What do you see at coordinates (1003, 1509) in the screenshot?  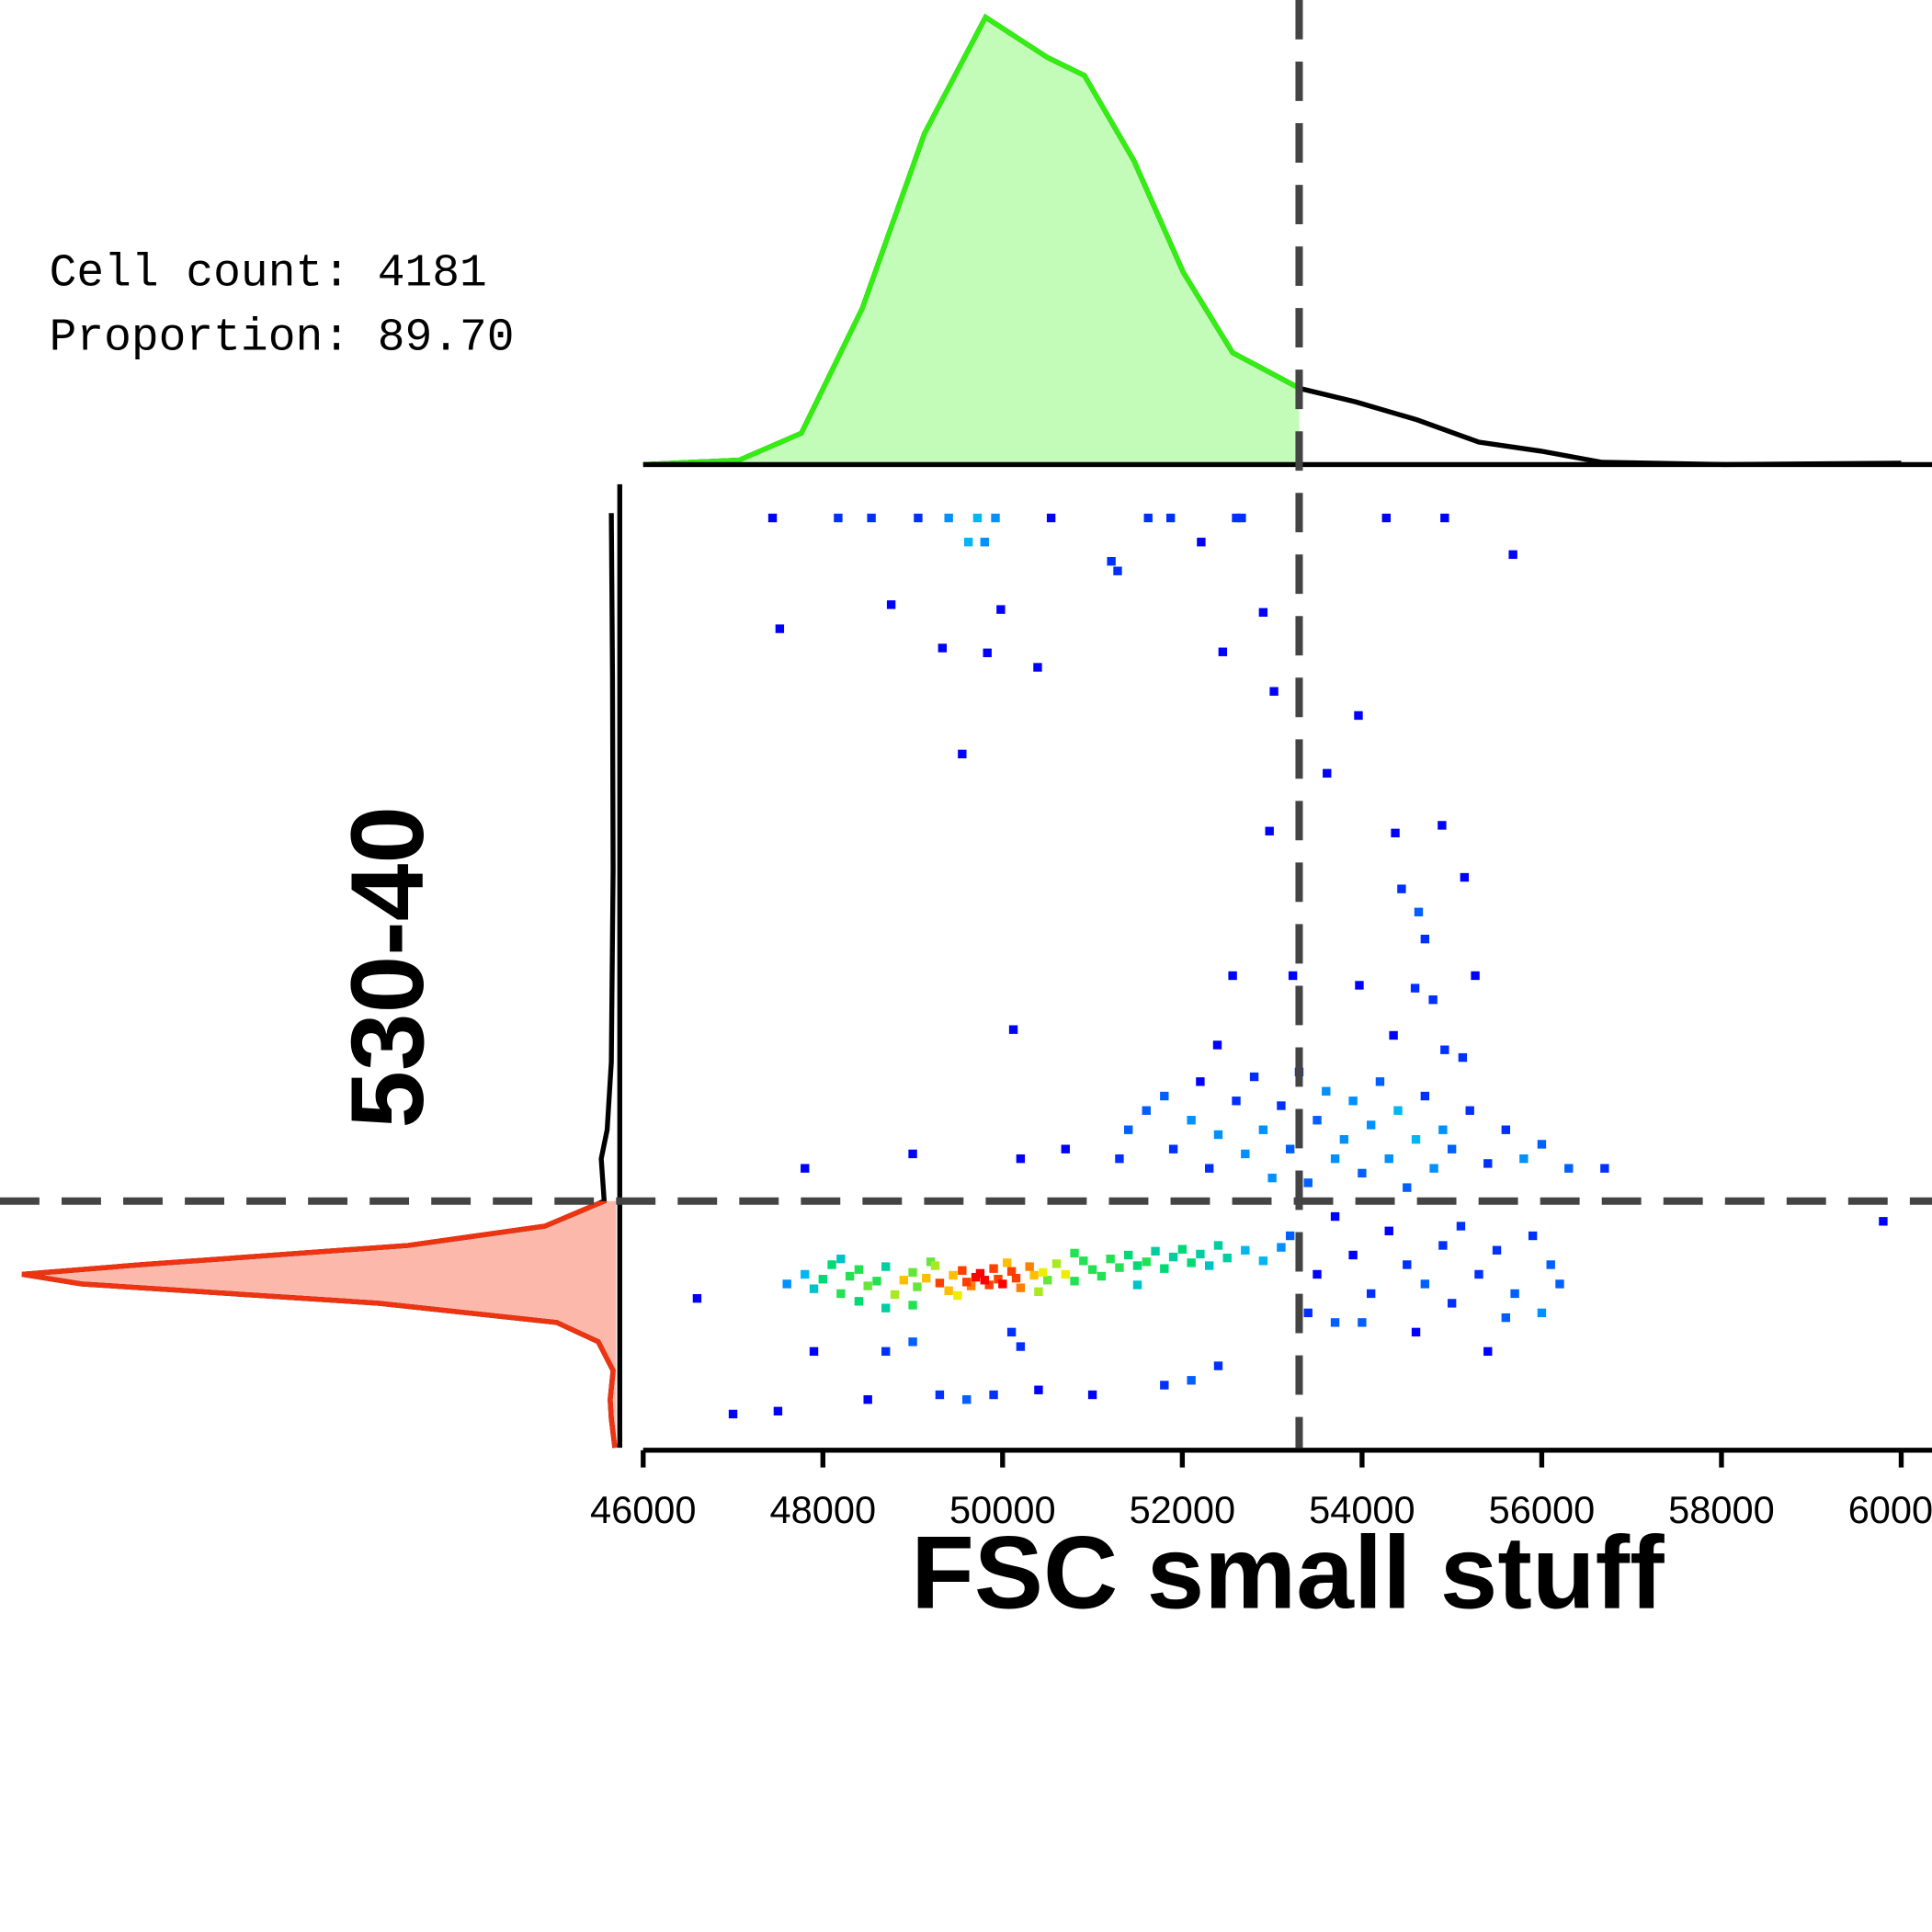 I see `x-tick-label: 50000` at bounding box center [1003, 1509].